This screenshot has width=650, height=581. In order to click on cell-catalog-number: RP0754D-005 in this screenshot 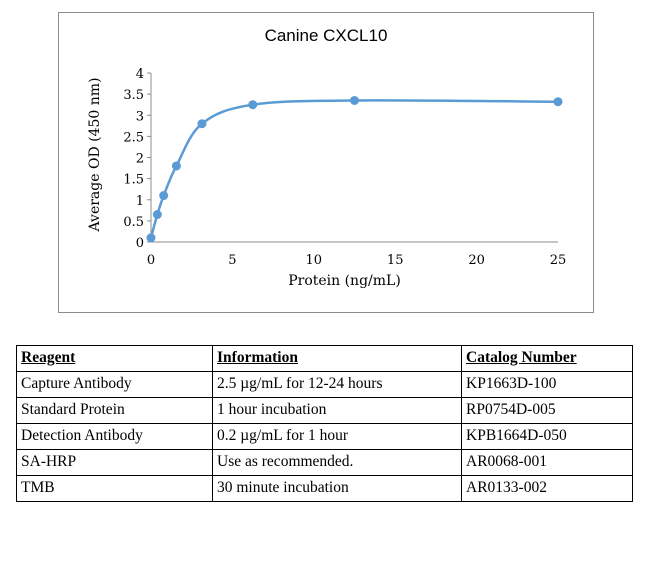, I will do `click(547, 410)`.